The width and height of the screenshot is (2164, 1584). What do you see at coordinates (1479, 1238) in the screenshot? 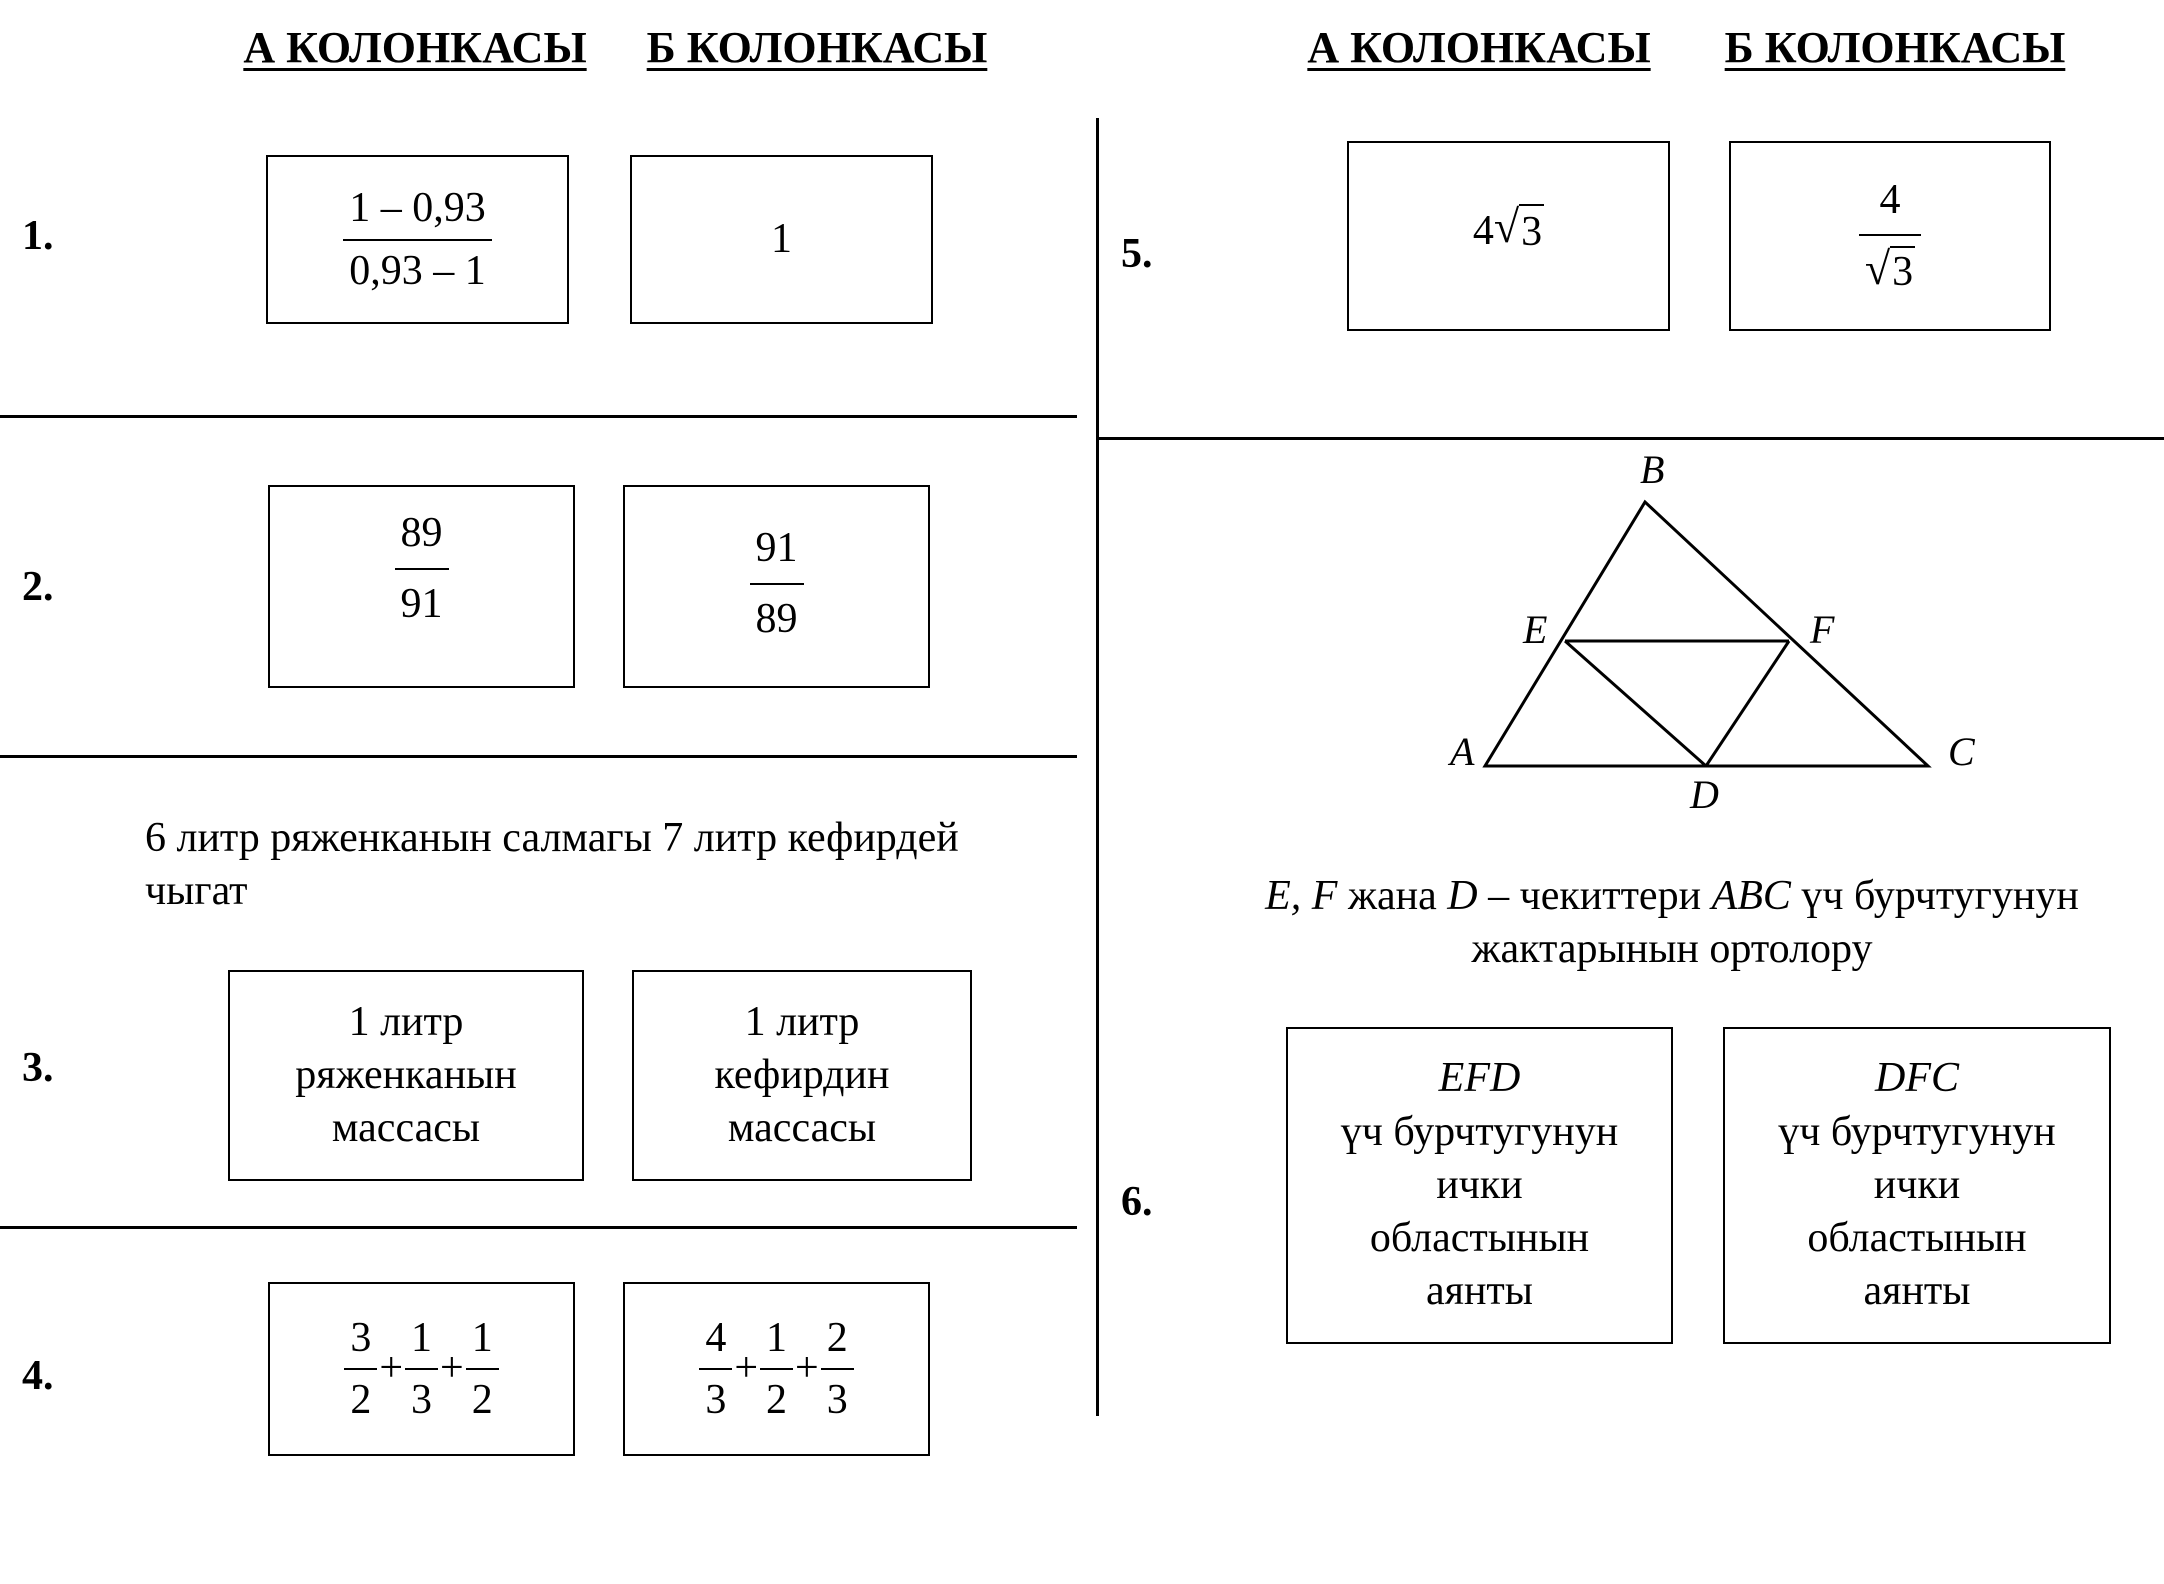
I see `q6-a-line4: областынын` at bounding box center [1479, 1238].